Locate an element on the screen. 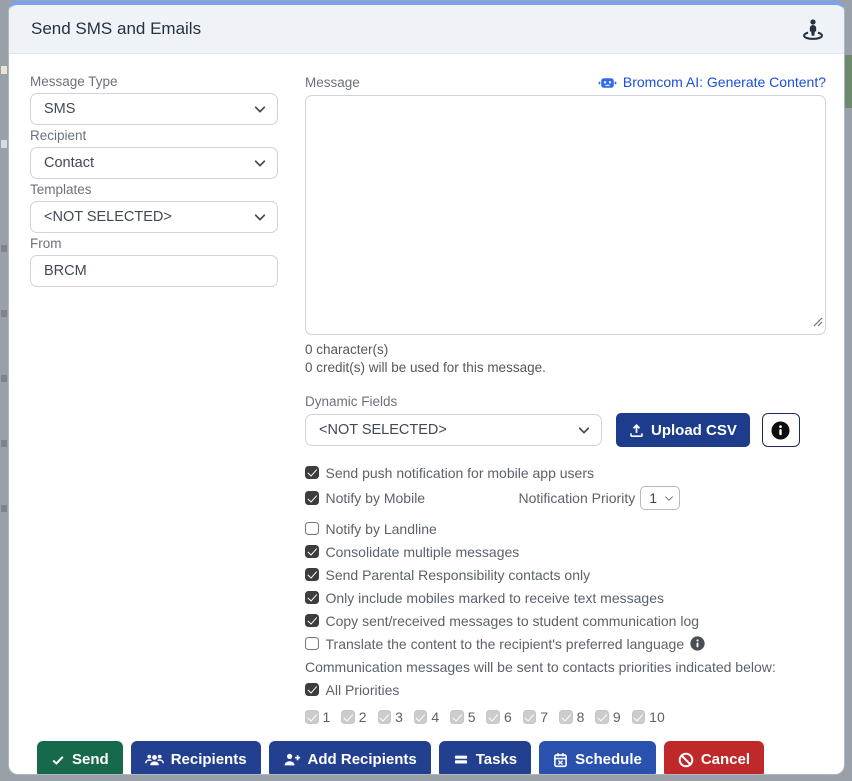  priority-item: 8 is located at coordinates (571, 717).